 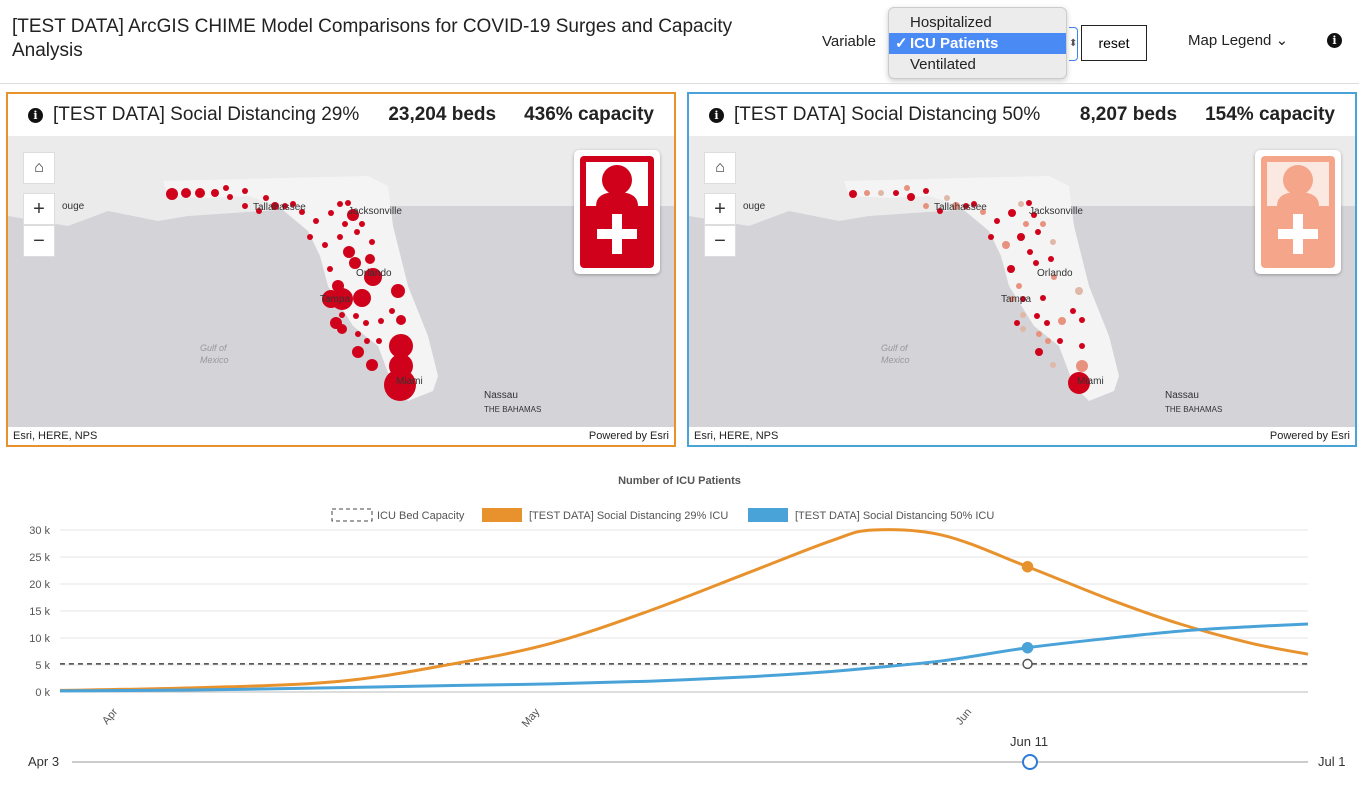 I want to click on option-icu-patients: ✓ ICU Patients, so click(x=977, y=43).